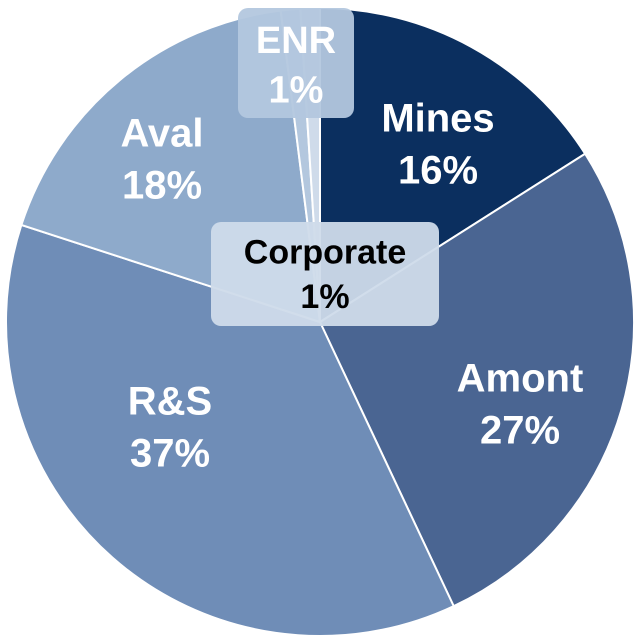 This screenshot has height=644, width=636. Describe the element at coordinates (161, 134) in the screenshot. I see `slice-label: Aval` at that location.